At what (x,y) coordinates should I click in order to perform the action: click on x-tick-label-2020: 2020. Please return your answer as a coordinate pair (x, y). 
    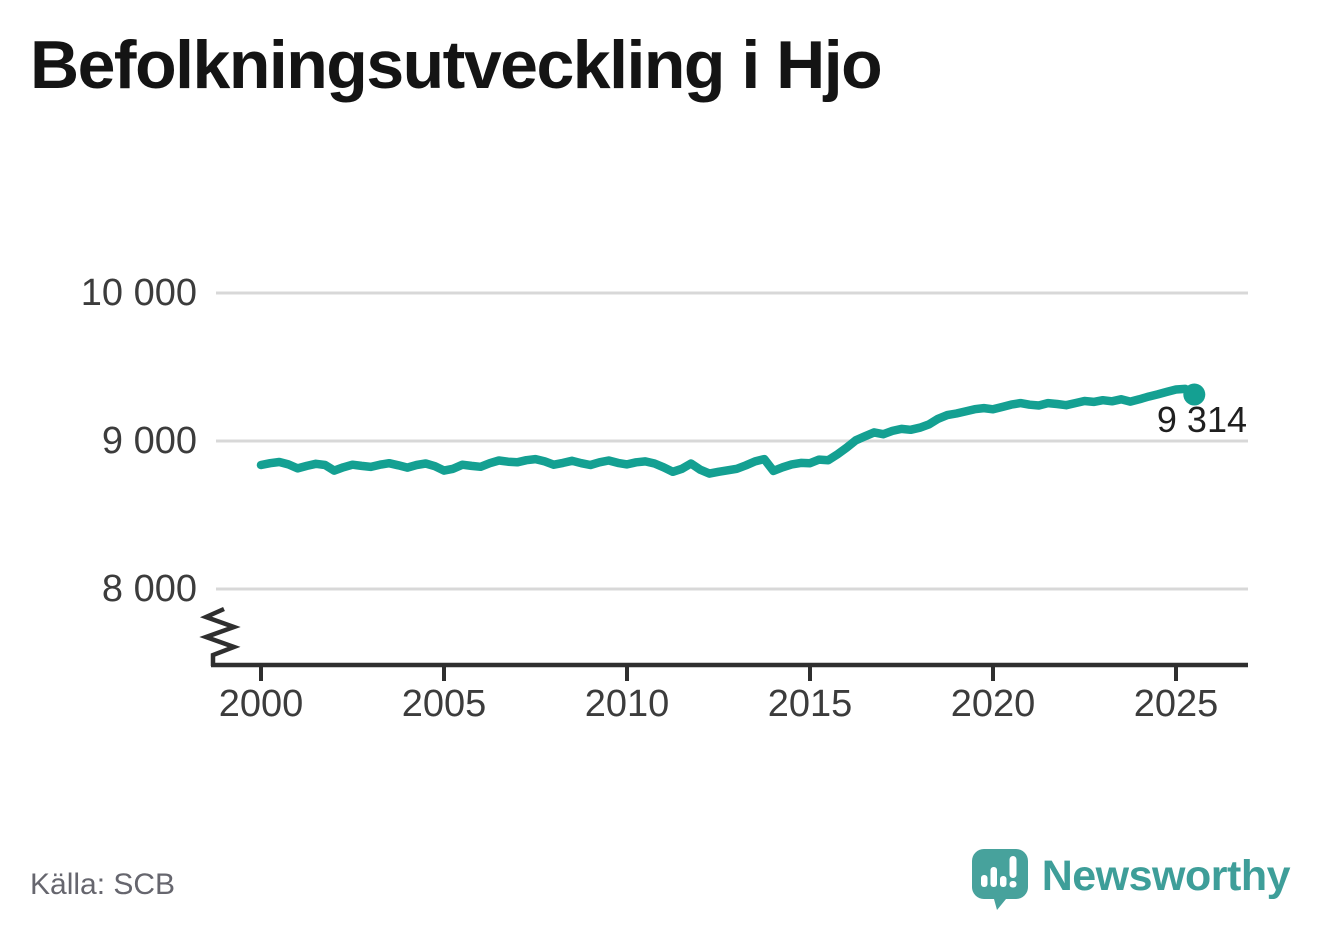
    Looking at the image, I should click on (993, 704).